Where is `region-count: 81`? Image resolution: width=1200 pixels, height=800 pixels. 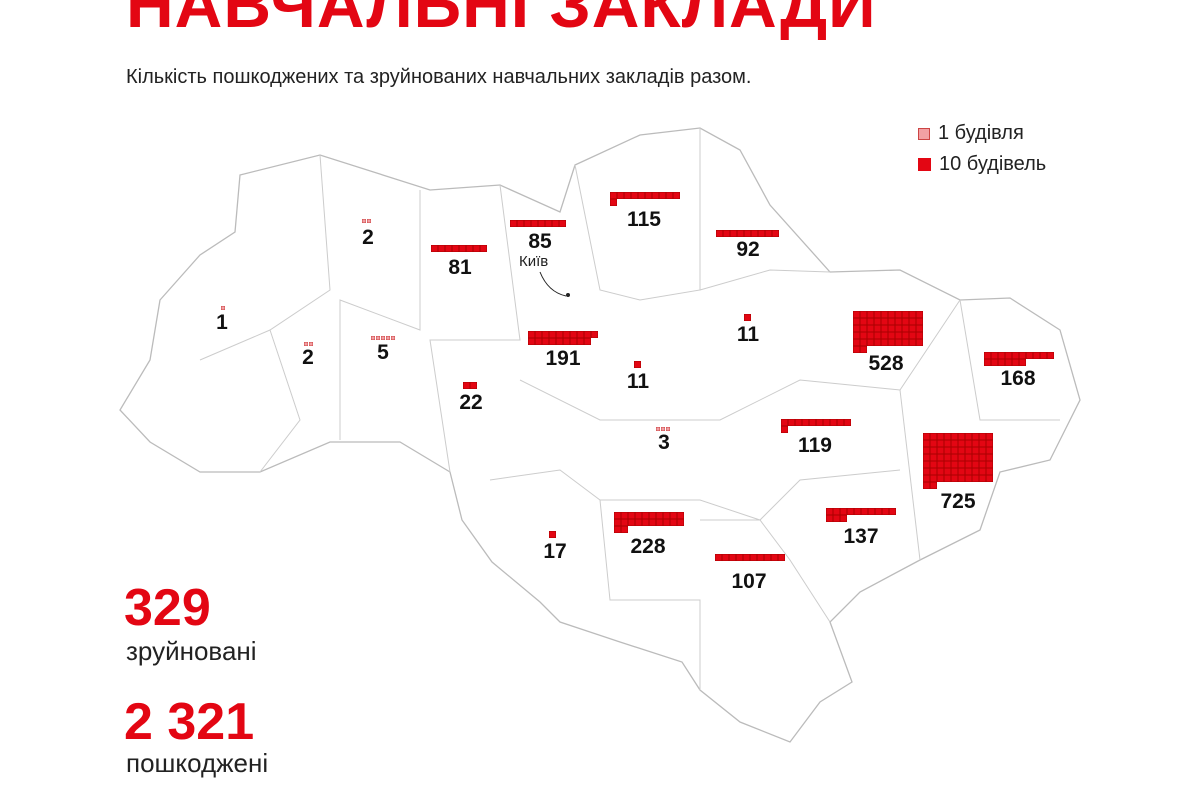 region-count: 81 is located at coordinates (460, 267).